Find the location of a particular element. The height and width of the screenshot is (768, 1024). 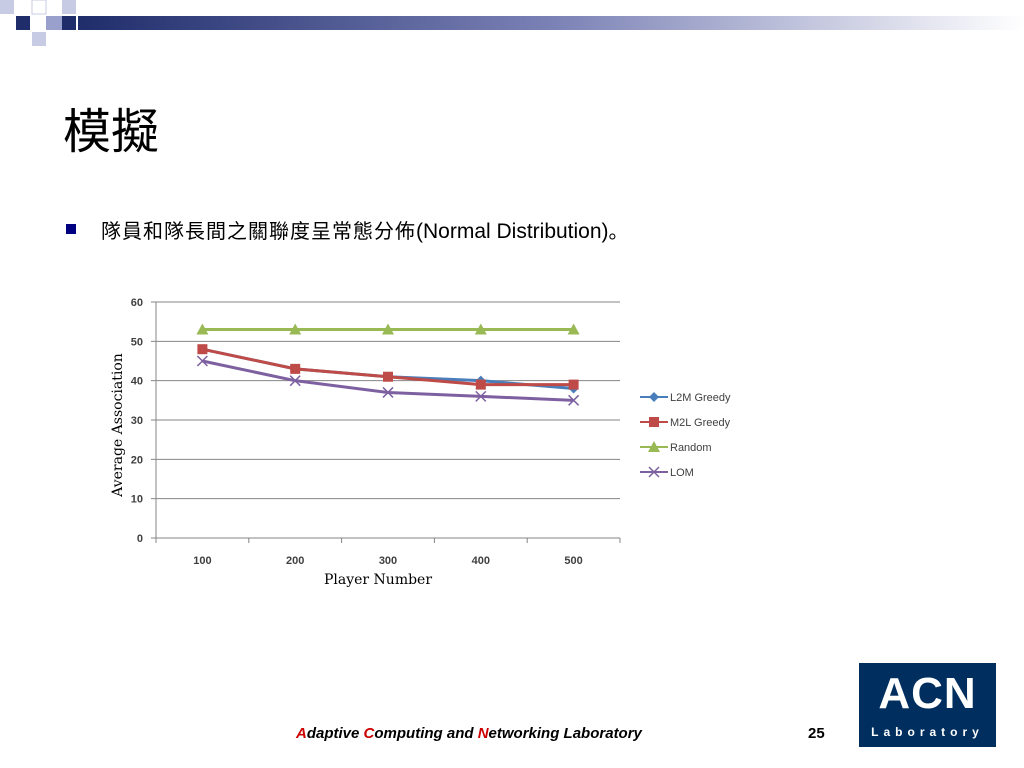

footer-etworking: etworking Laboratory is located at coordinates (565, 733).